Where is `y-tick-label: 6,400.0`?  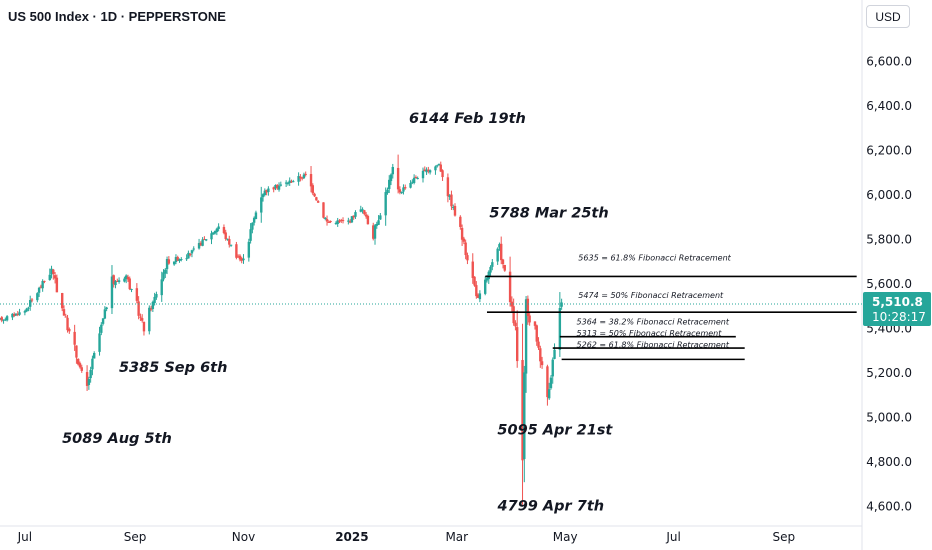
y-tick-label: 6,400.0 is located at coordinates (889, 106).